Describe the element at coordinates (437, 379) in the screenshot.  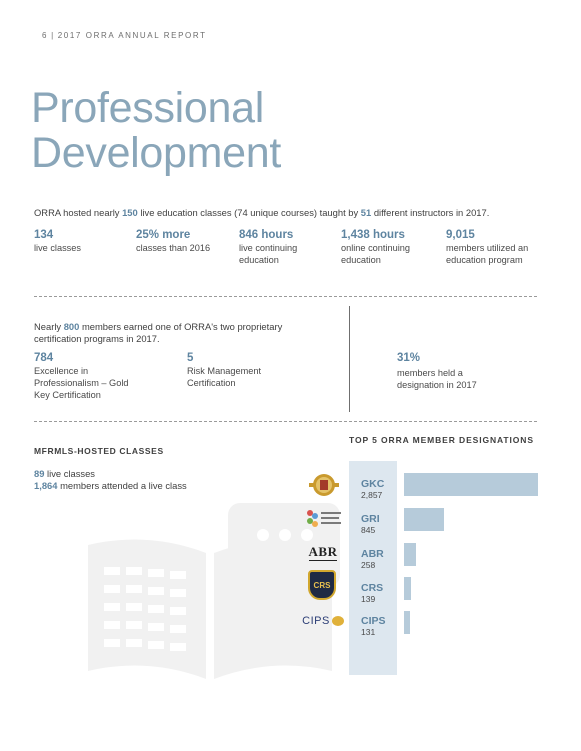
I see `stat-label: members held a designation in 2017` at that location.